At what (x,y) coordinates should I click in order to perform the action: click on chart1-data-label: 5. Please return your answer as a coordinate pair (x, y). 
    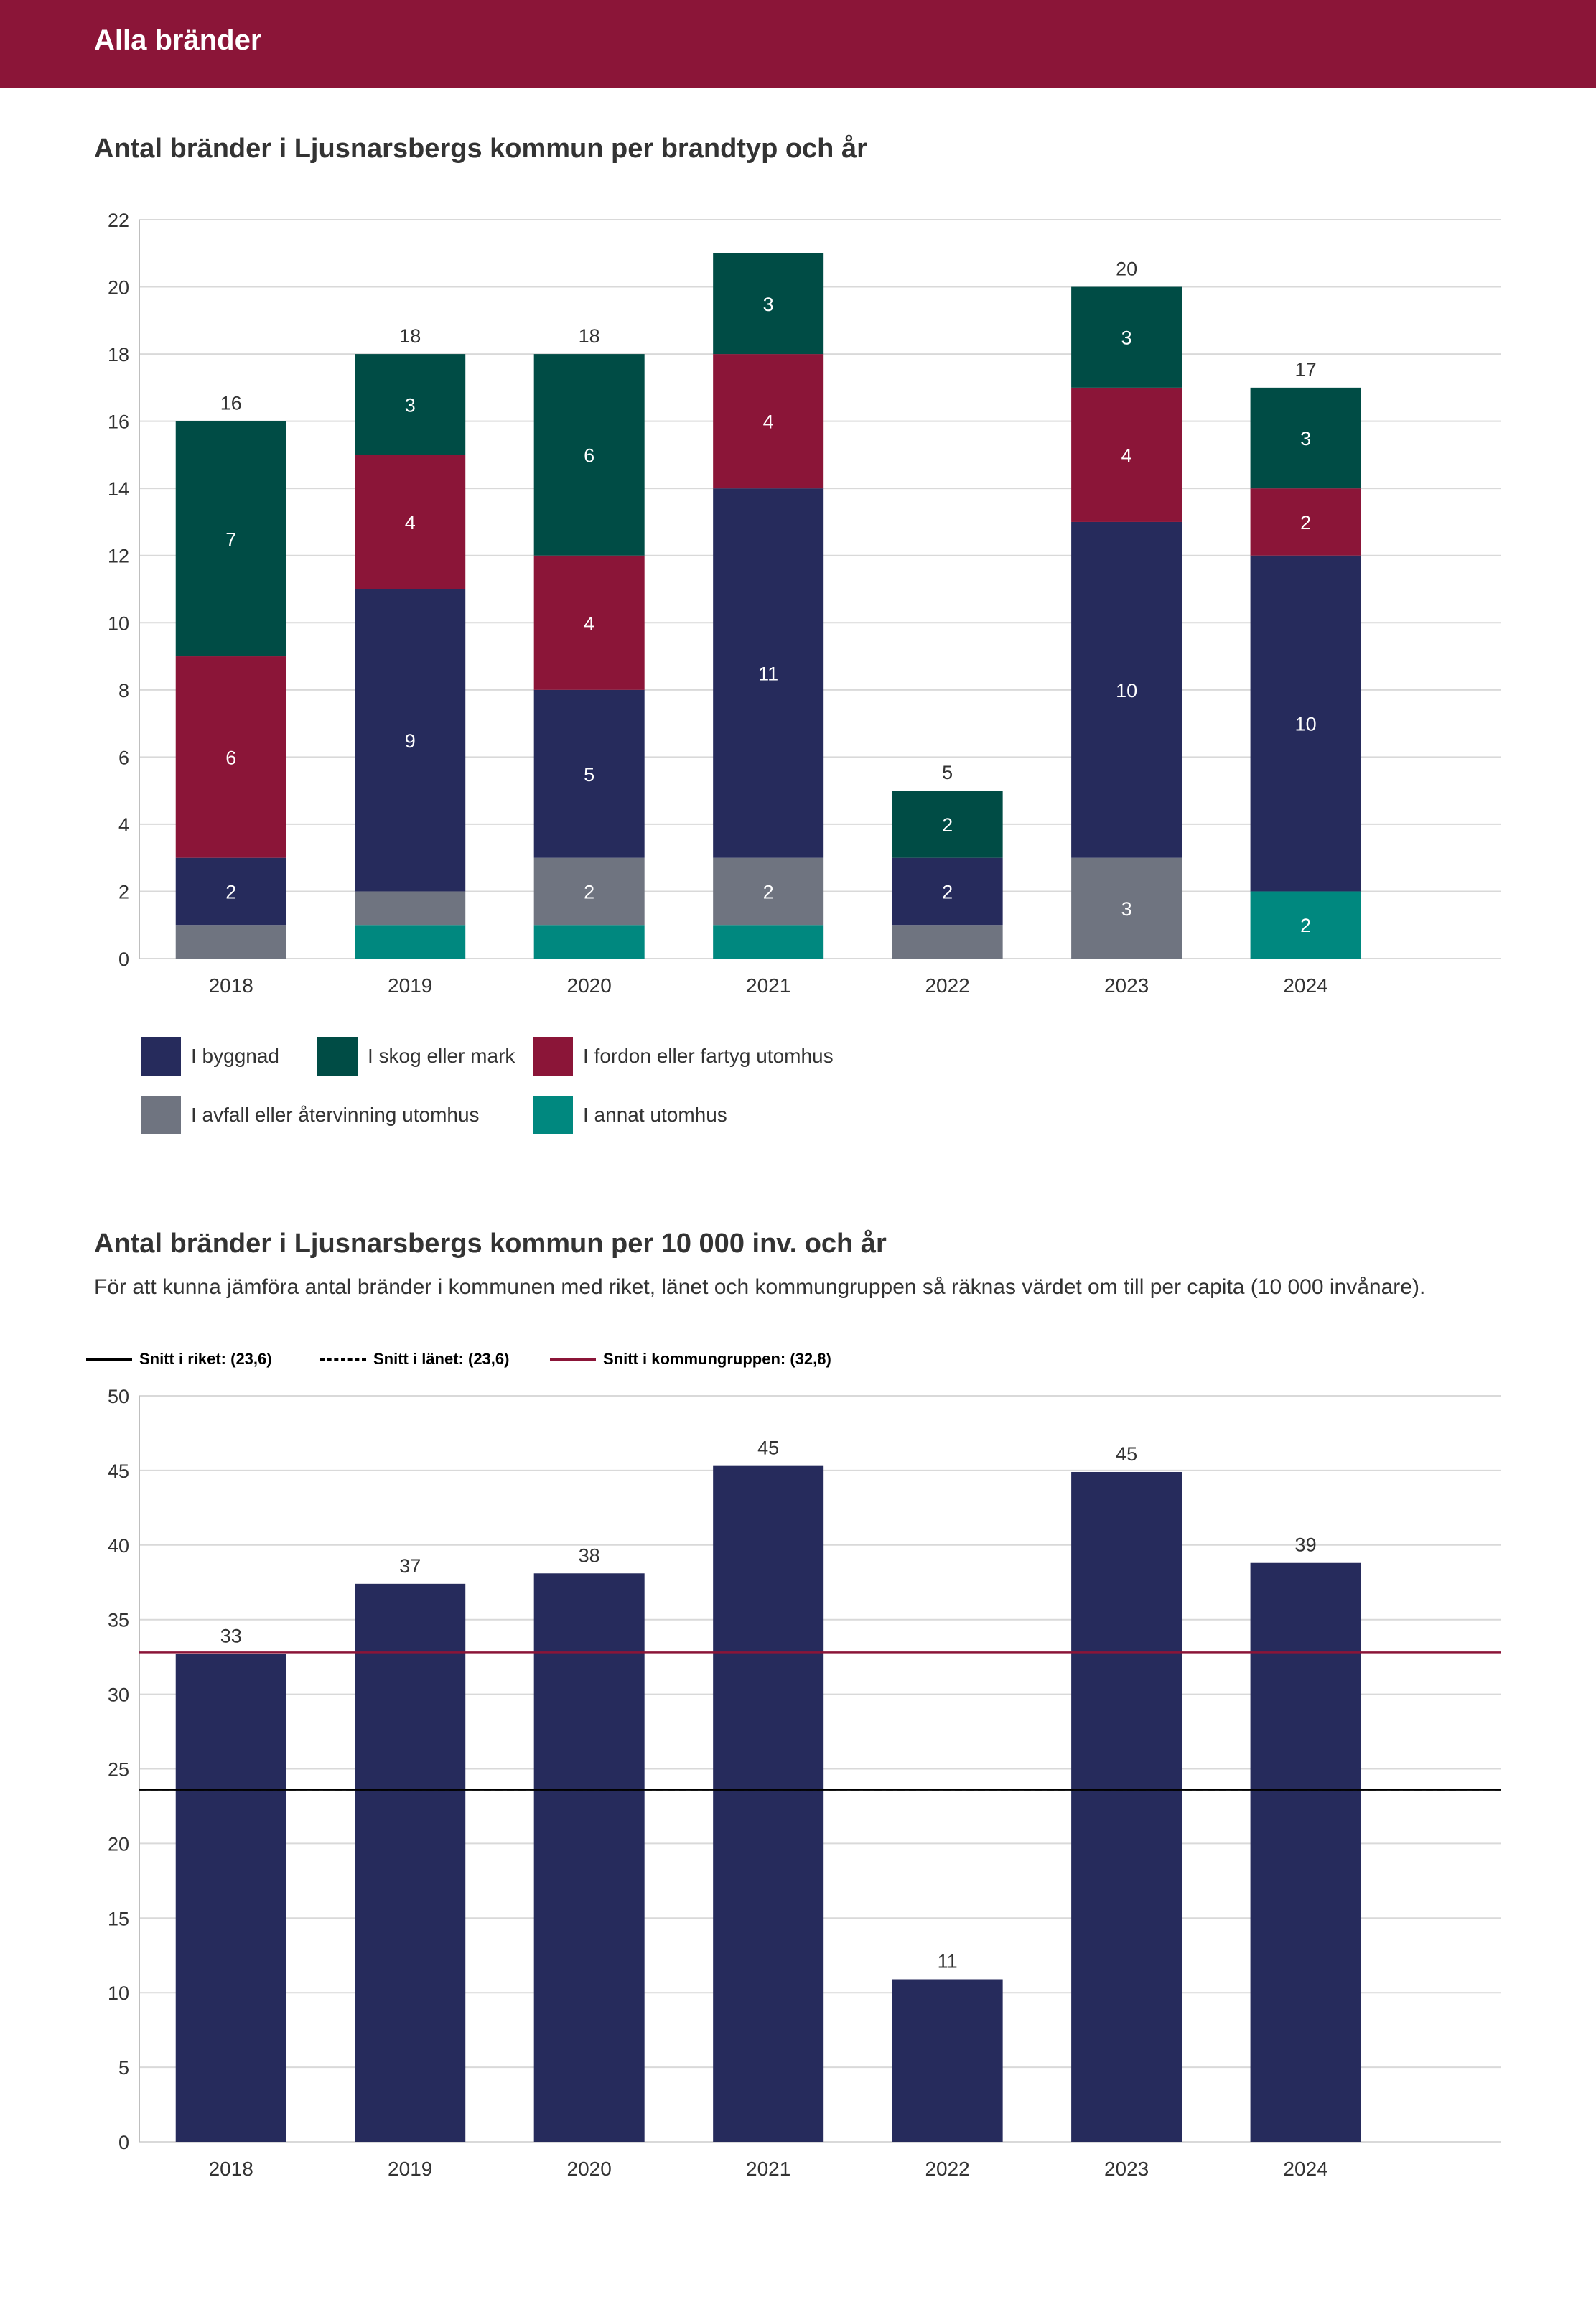
    Looking at the image, I should click on (589, 775).